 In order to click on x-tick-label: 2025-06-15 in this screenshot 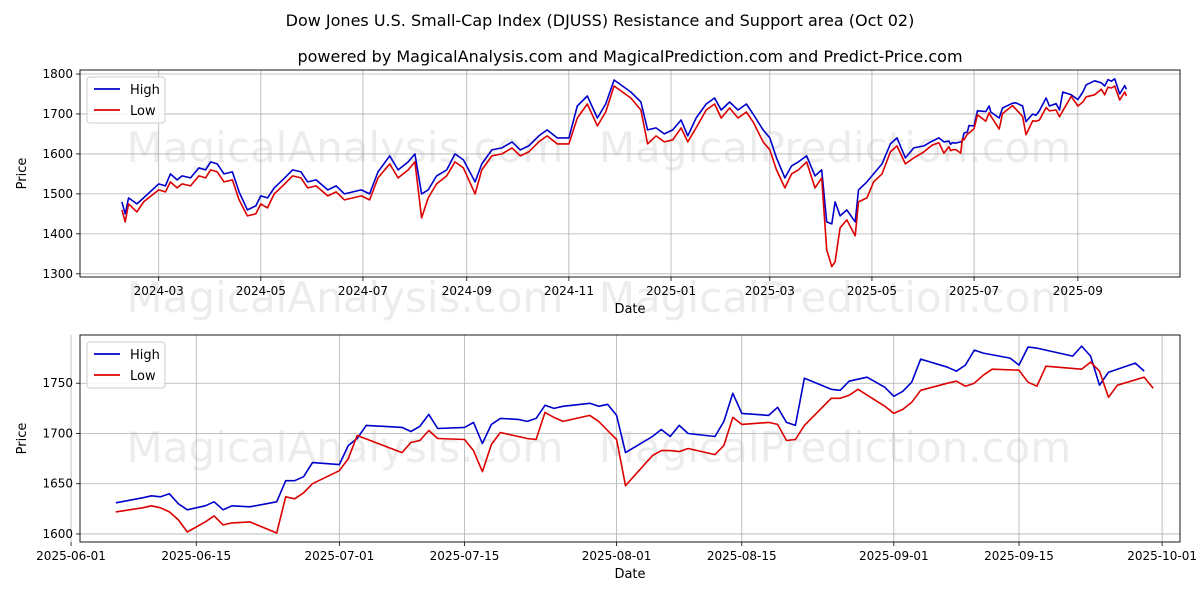, I will do `click(196, 556)`.